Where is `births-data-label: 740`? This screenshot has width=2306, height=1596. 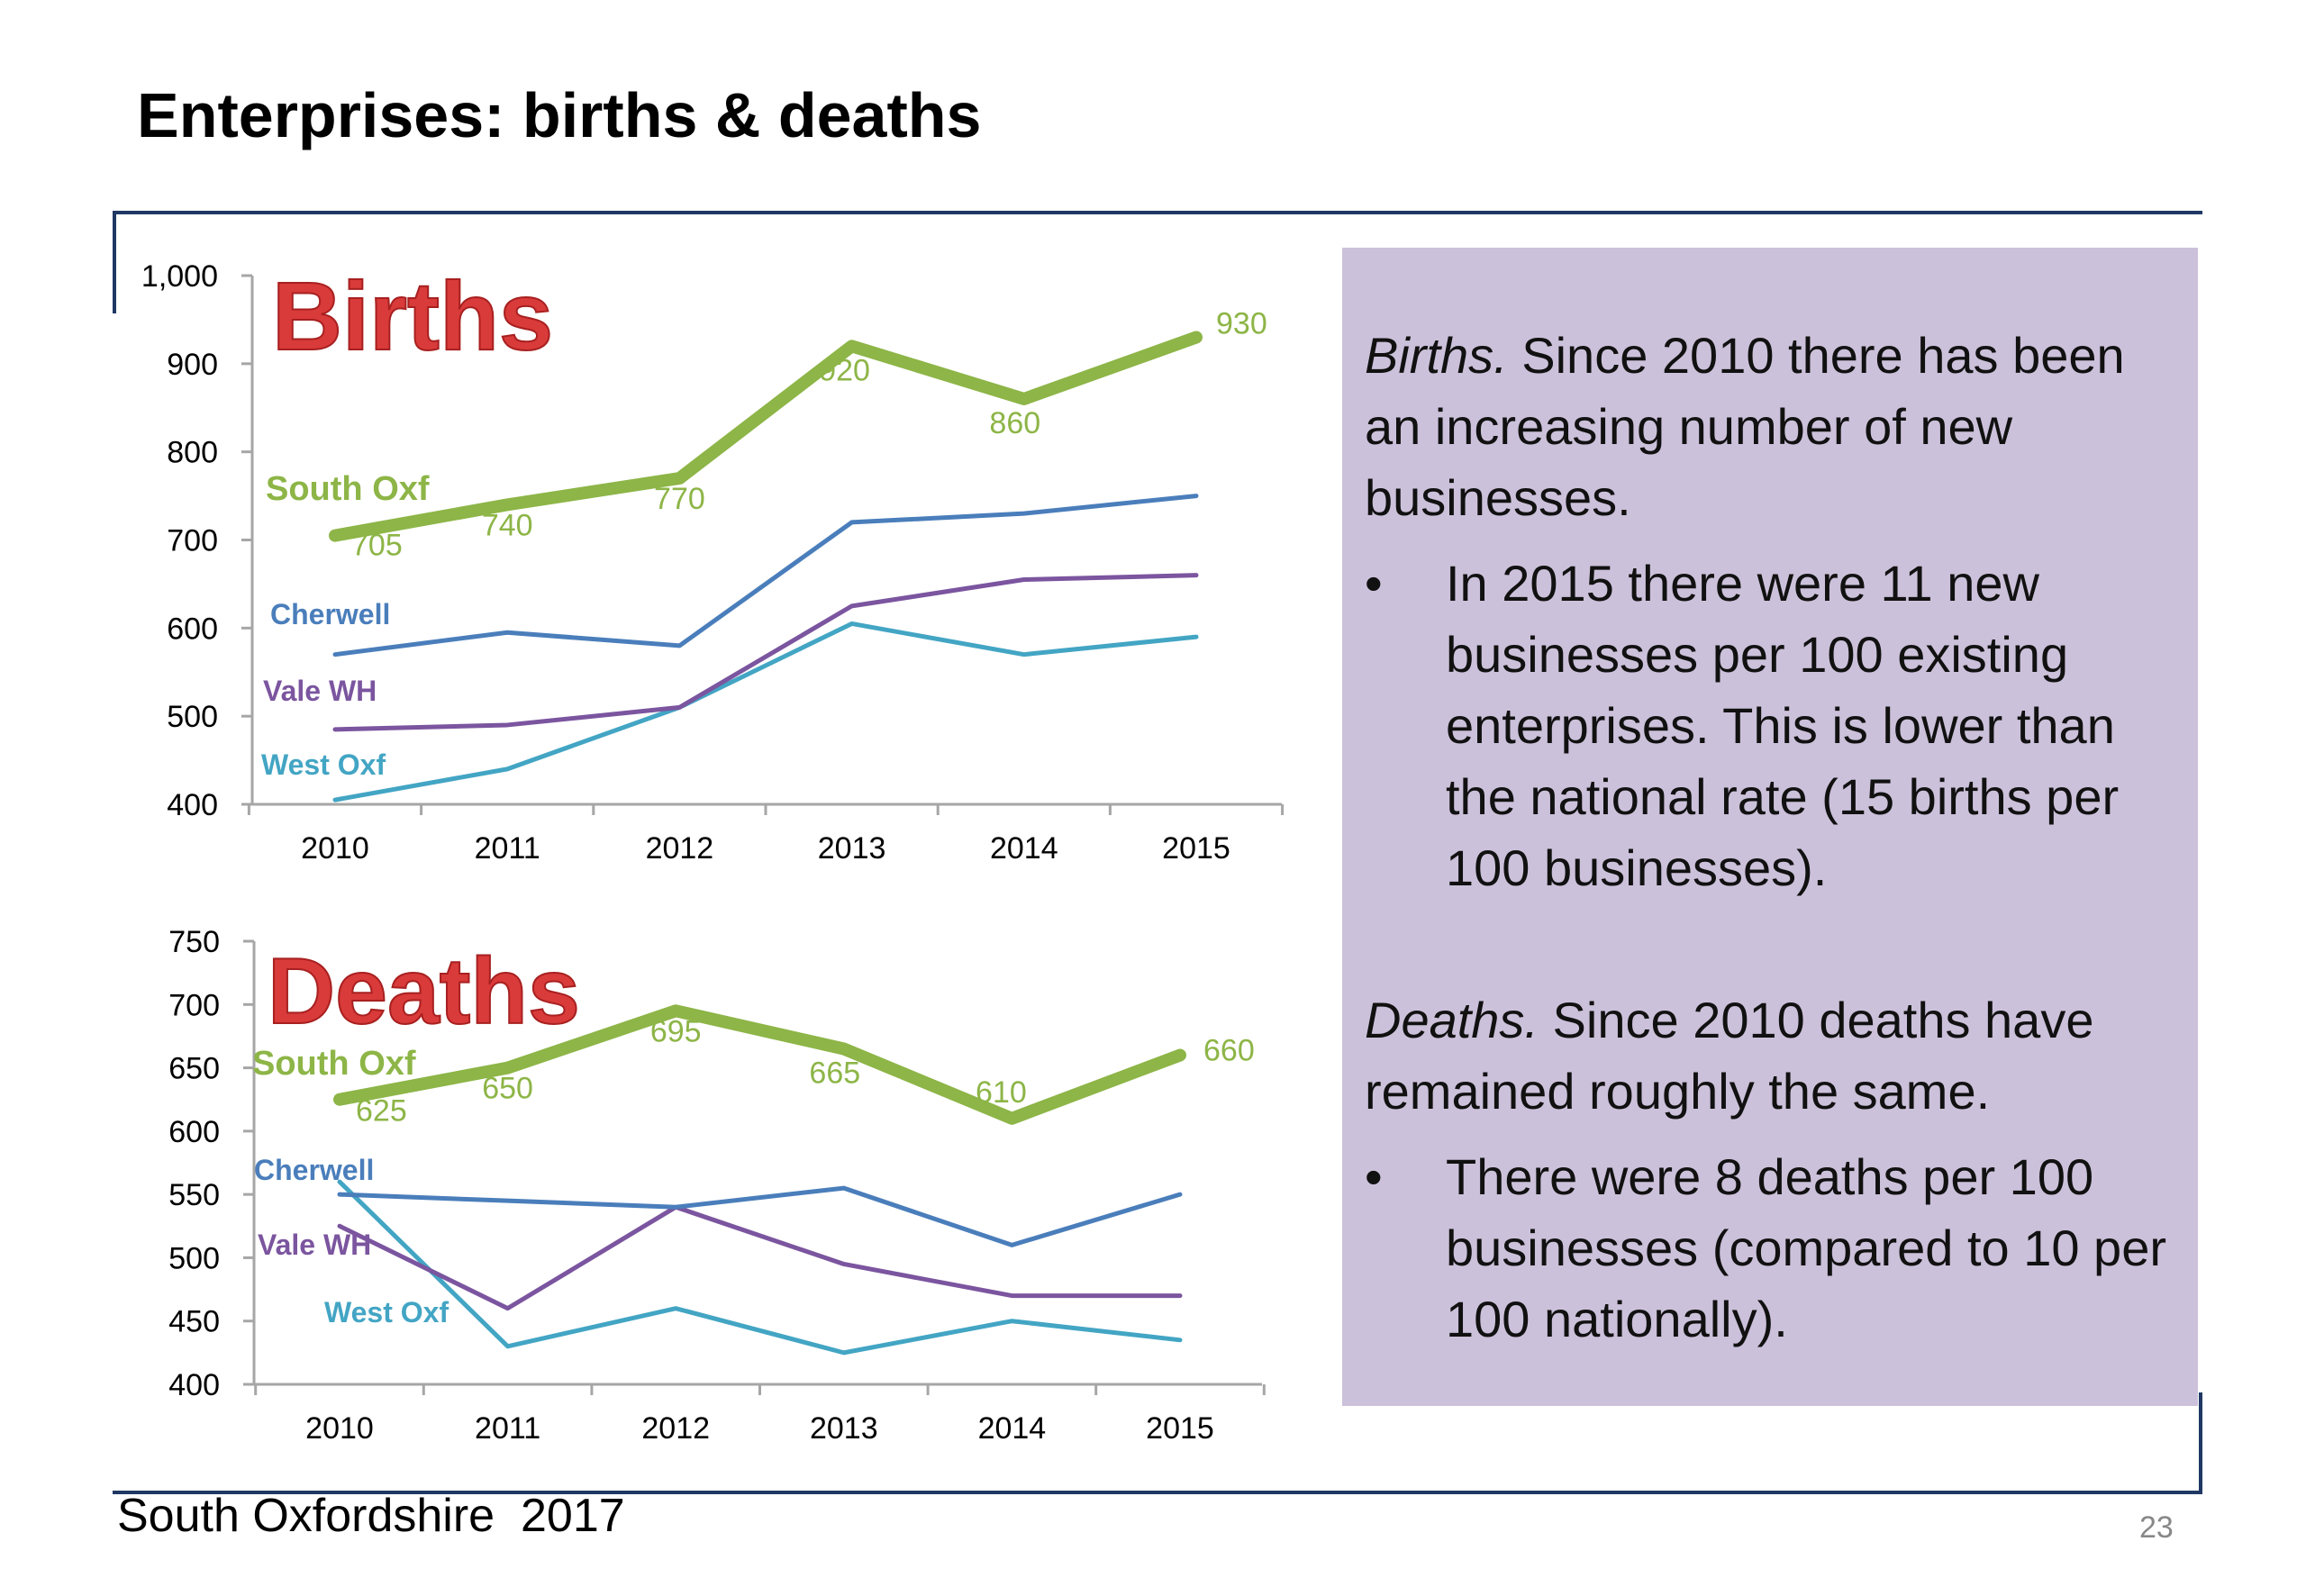
births-data-label: 740 is located at coordinates (507, 525).